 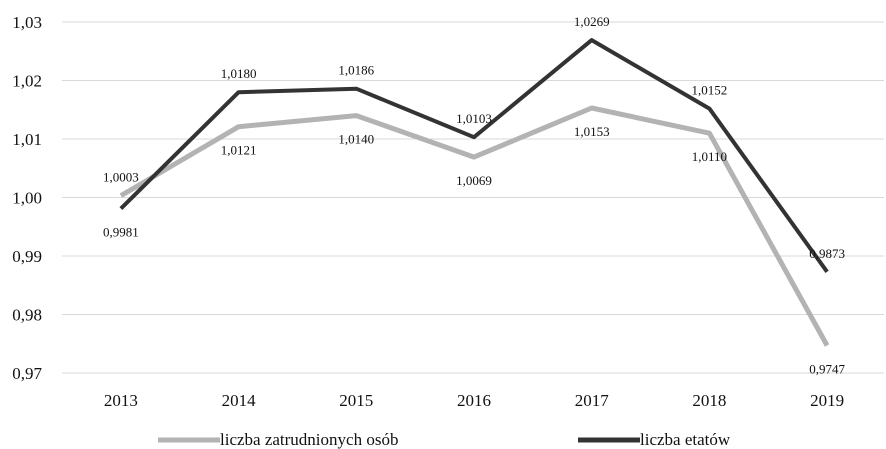 I want to click on y-axis-ticks: 0,97 0,98 0,99 1,00 1,01 1,02 1,03, so click(x=27, y=198).